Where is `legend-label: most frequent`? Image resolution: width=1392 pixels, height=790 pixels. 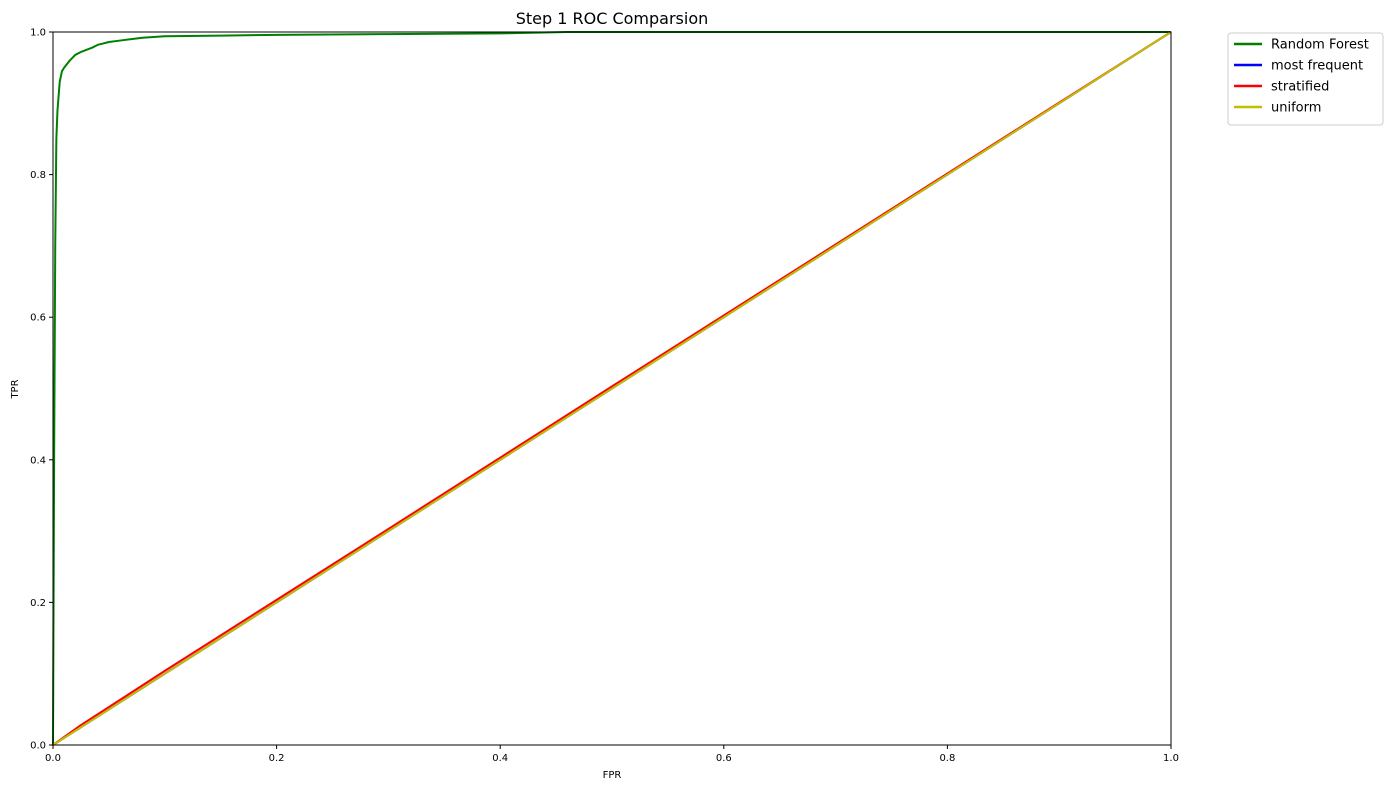 legend-label: most frequent is located at coordinates (1317, 66).